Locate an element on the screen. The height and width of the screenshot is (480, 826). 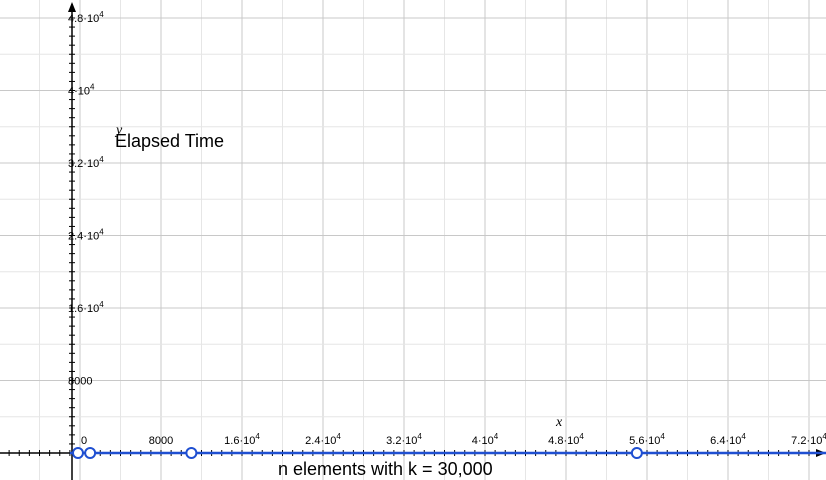
y-tick-label: 3.2·10⁴ is located at coordinates (86, 162).